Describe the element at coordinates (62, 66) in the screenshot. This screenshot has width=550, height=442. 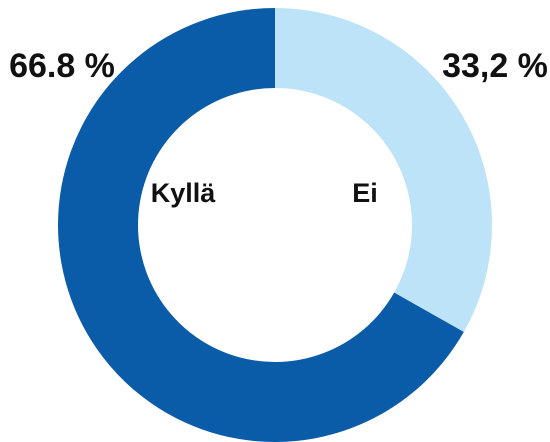
I see `value-label: 66.8 %` at that location.